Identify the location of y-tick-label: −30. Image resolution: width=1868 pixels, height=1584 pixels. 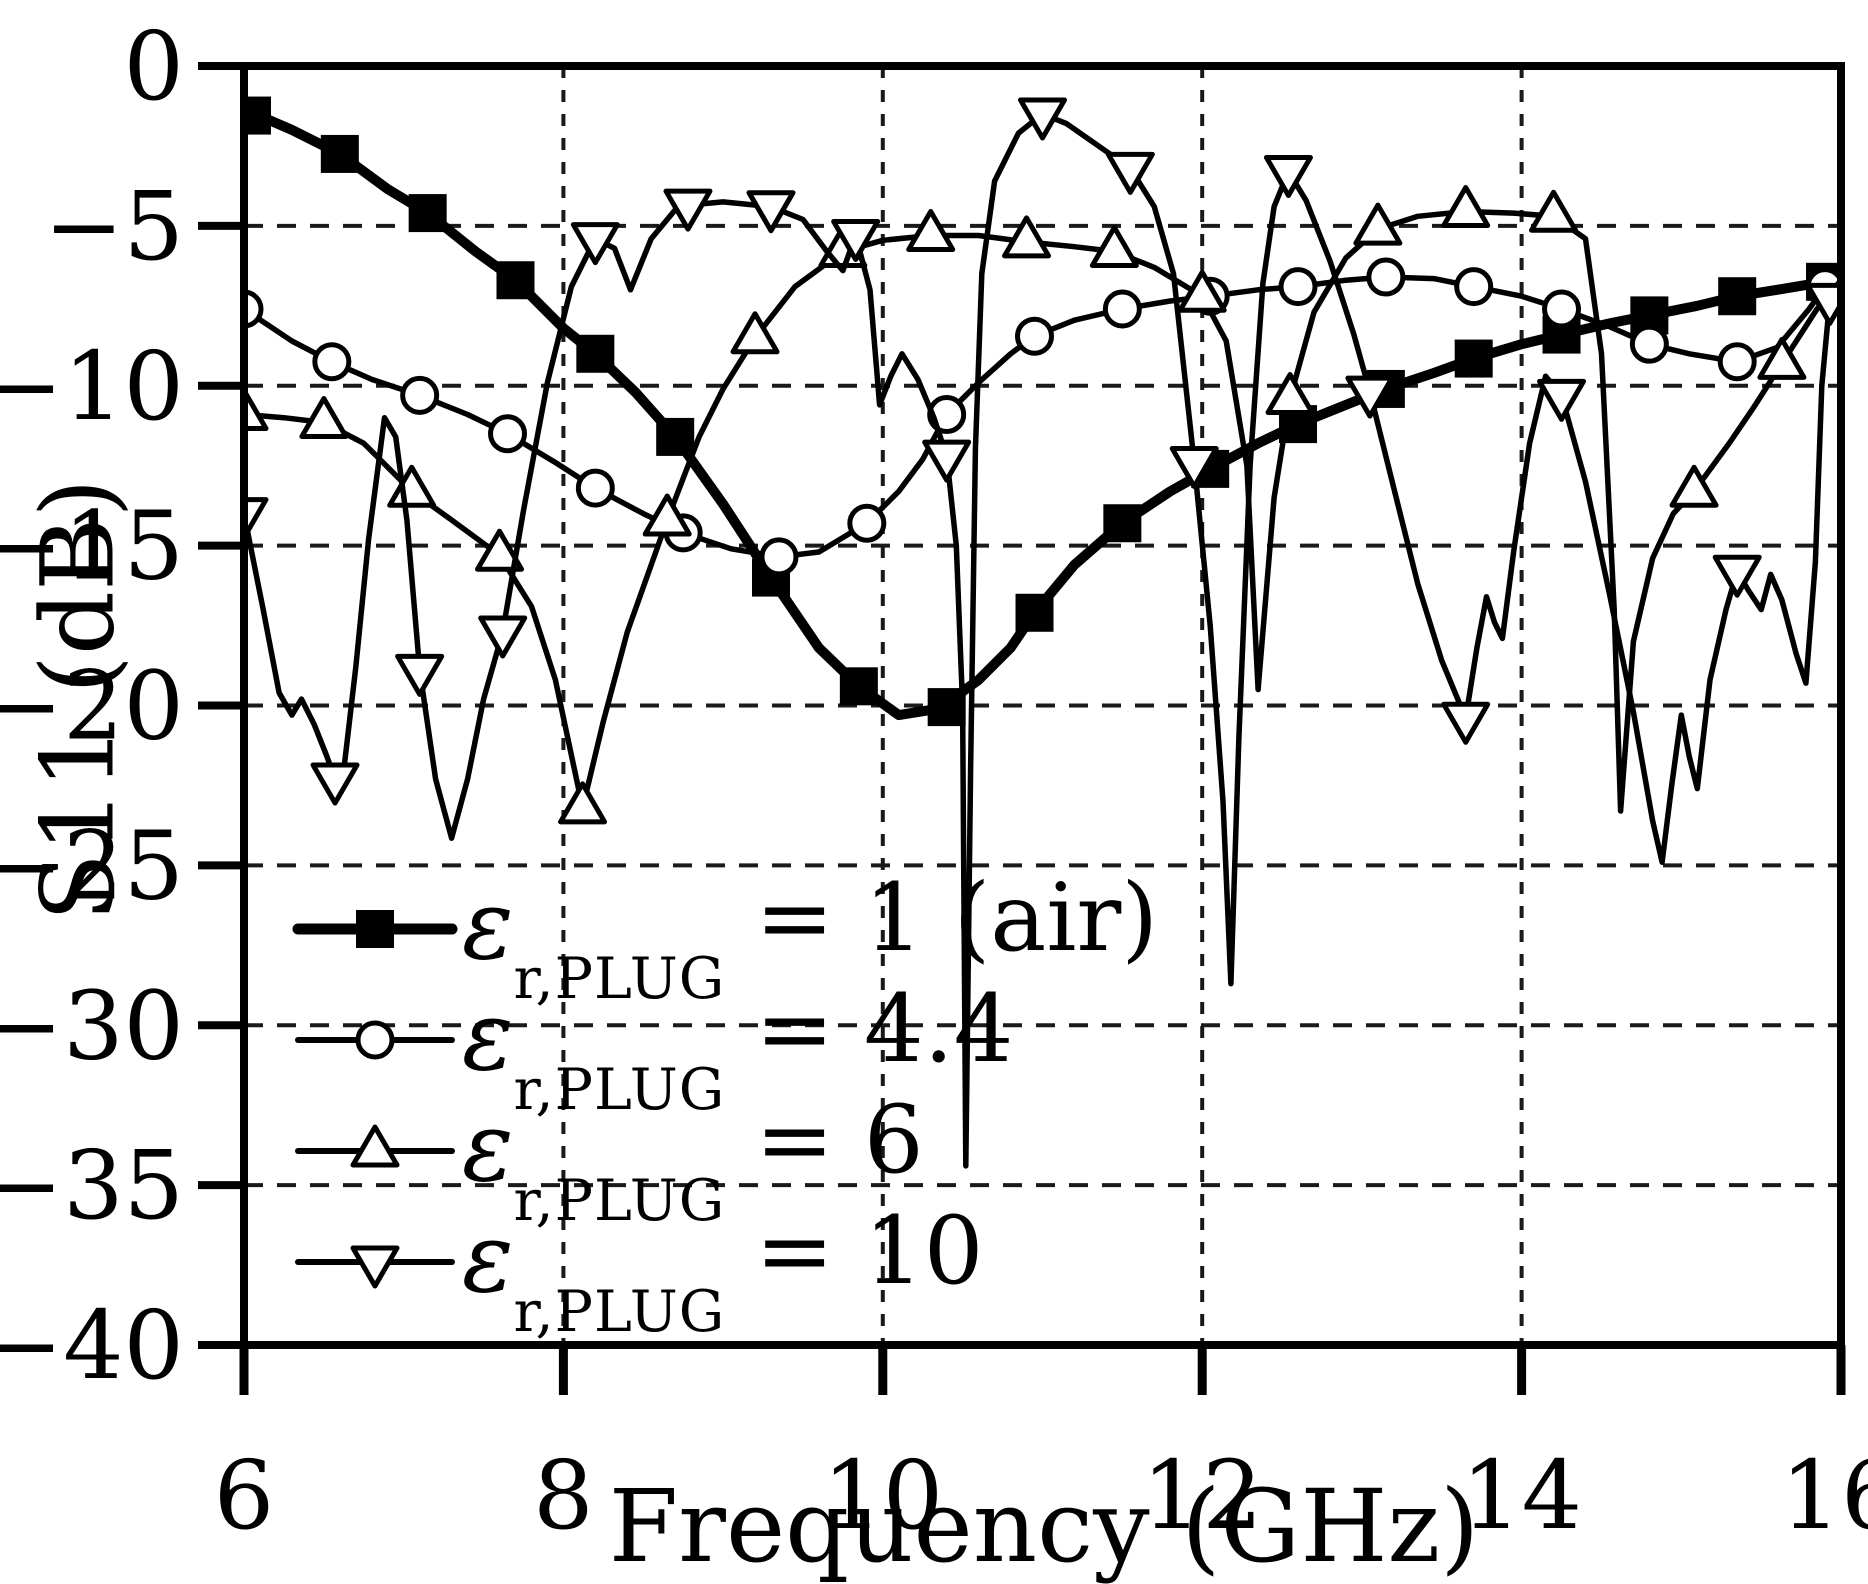
(92, 1026).